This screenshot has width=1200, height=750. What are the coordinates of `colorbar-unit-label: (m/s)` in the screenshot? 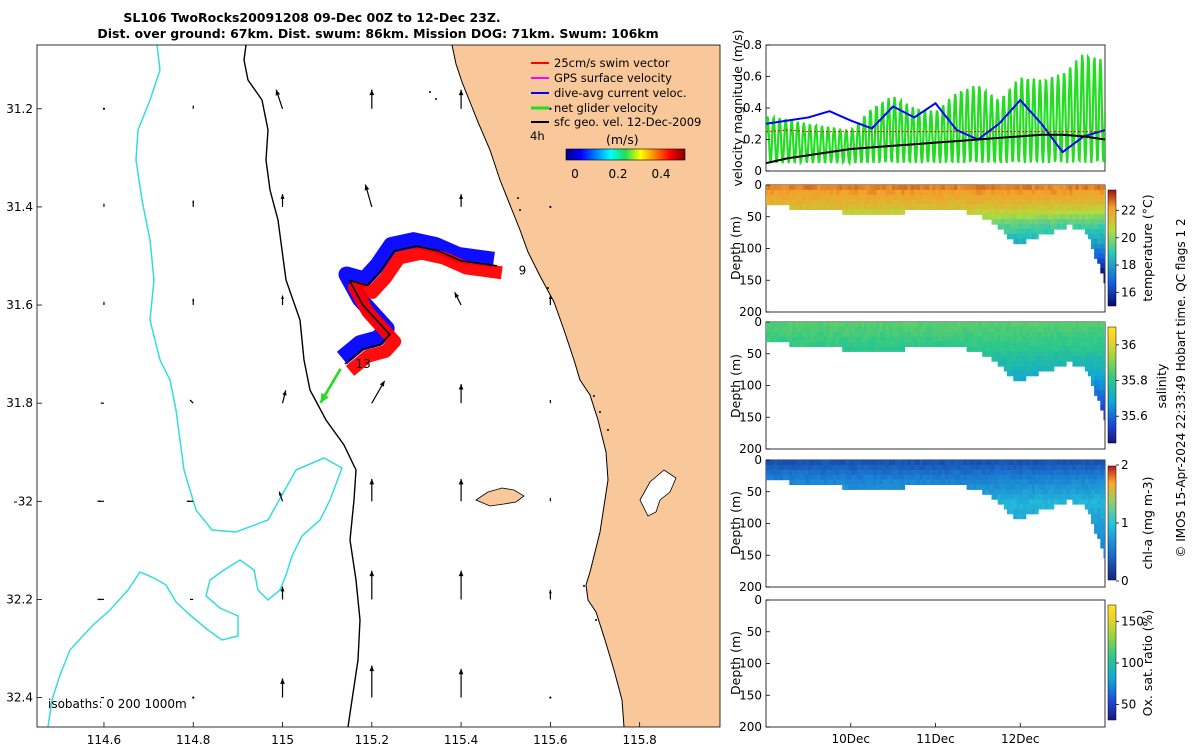 It's located at (622, 139).